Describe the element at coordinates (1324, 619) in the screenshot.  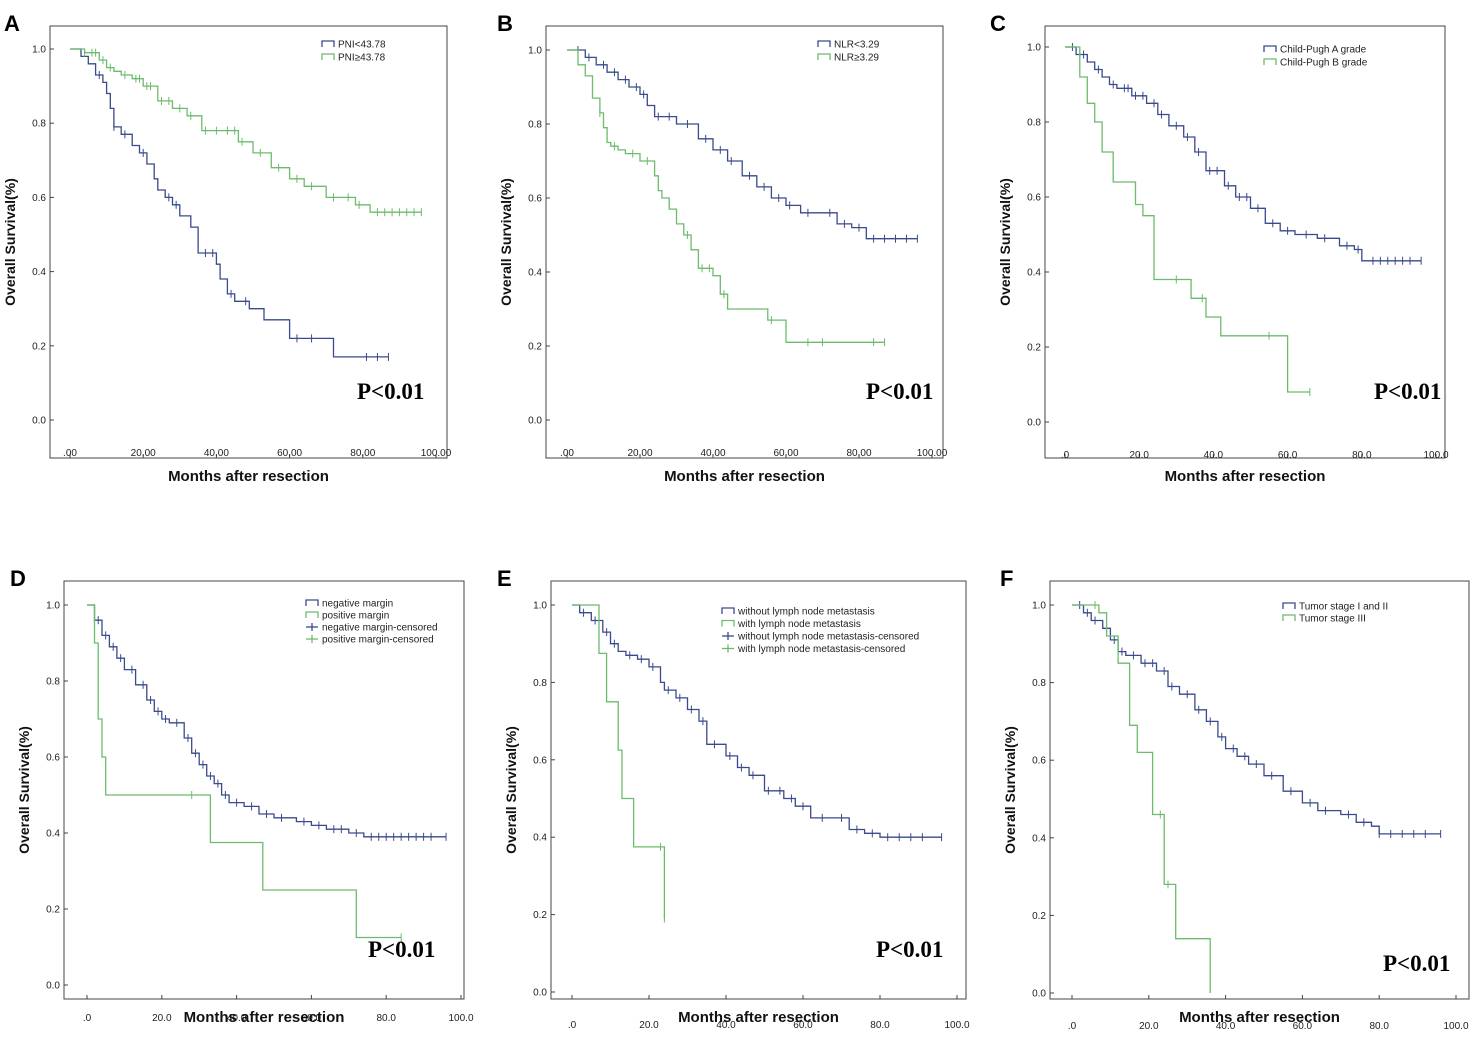
I see `legend-item: Tumor stage III` at that location.